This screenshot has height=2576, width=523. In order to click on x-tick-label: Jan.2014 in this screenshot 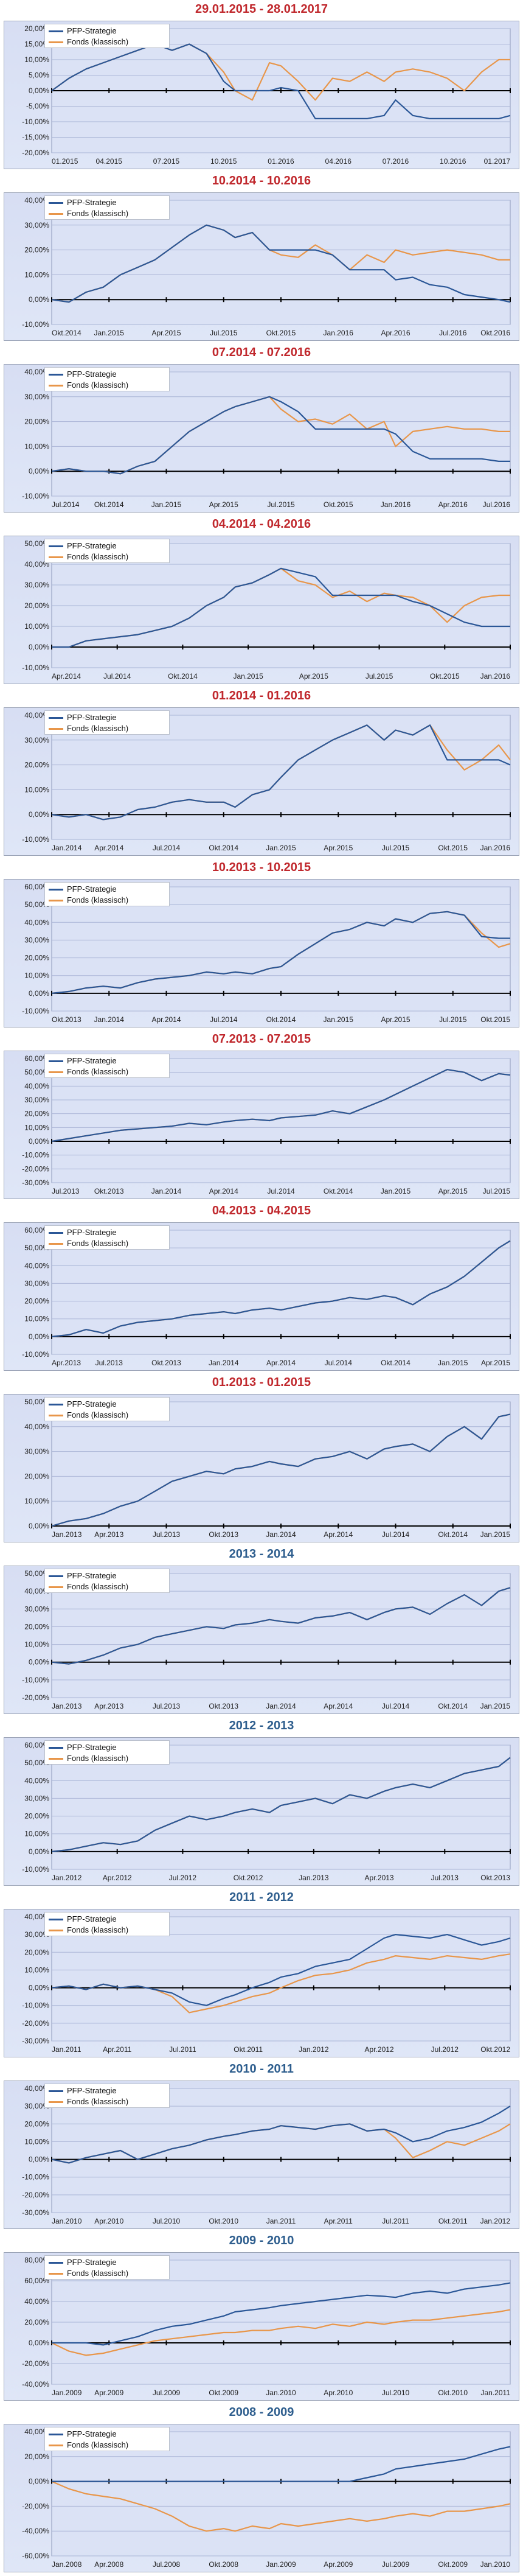, I will do `click(281, 1706)`.